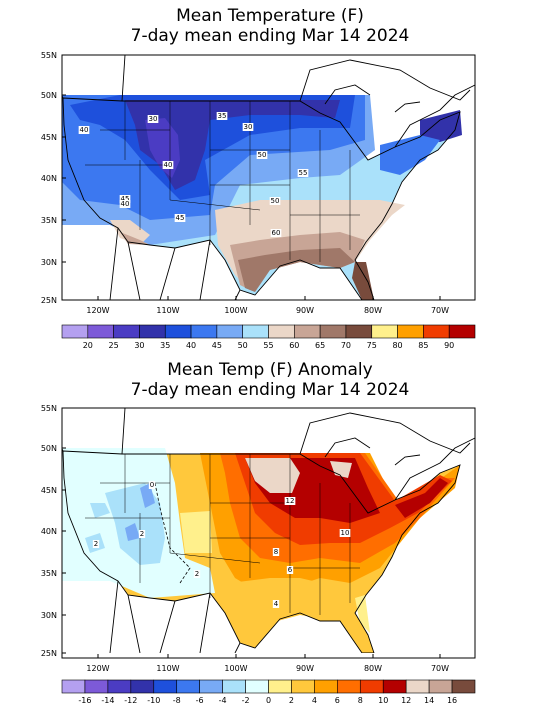 The height and width of the screenshot is (709, 540). What do you see at coordinates (314, 700) in the screenshot?
I see `legend-label: 4` at bounding box center [314, 700].